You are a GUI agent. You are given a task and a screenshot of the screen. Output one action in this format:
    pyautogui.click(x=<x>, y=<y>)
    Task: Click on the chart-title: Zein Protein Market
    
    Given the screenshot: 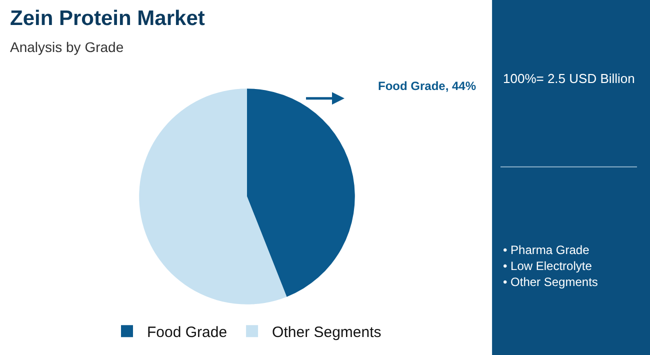 What is the action you would take?
    pyautogui.click(x=107, y=18)
    